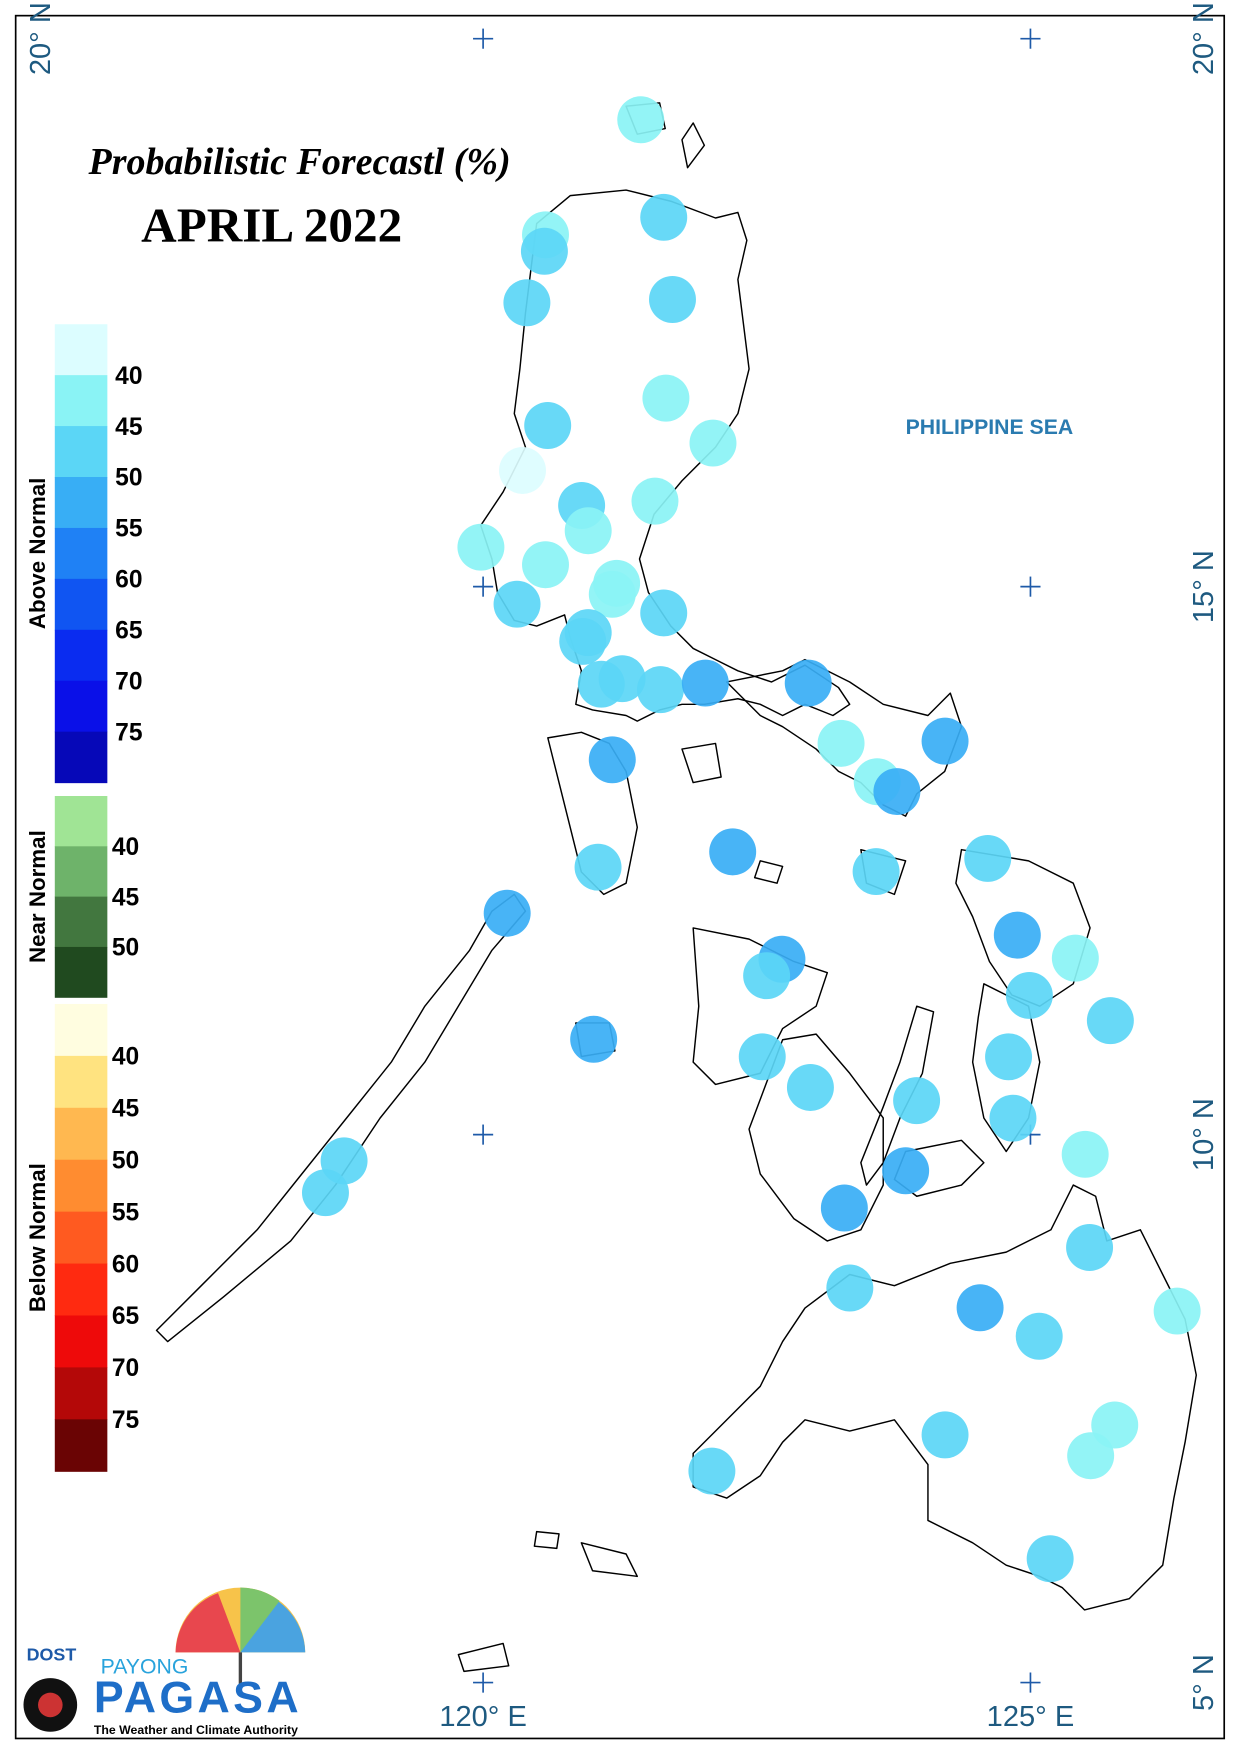 Image resolution: width=1241 pixels, height=1753 pixels. Describe the element at coordinates (50, 1705) in the screenshot. I see `dost-emblem-center` at that location.